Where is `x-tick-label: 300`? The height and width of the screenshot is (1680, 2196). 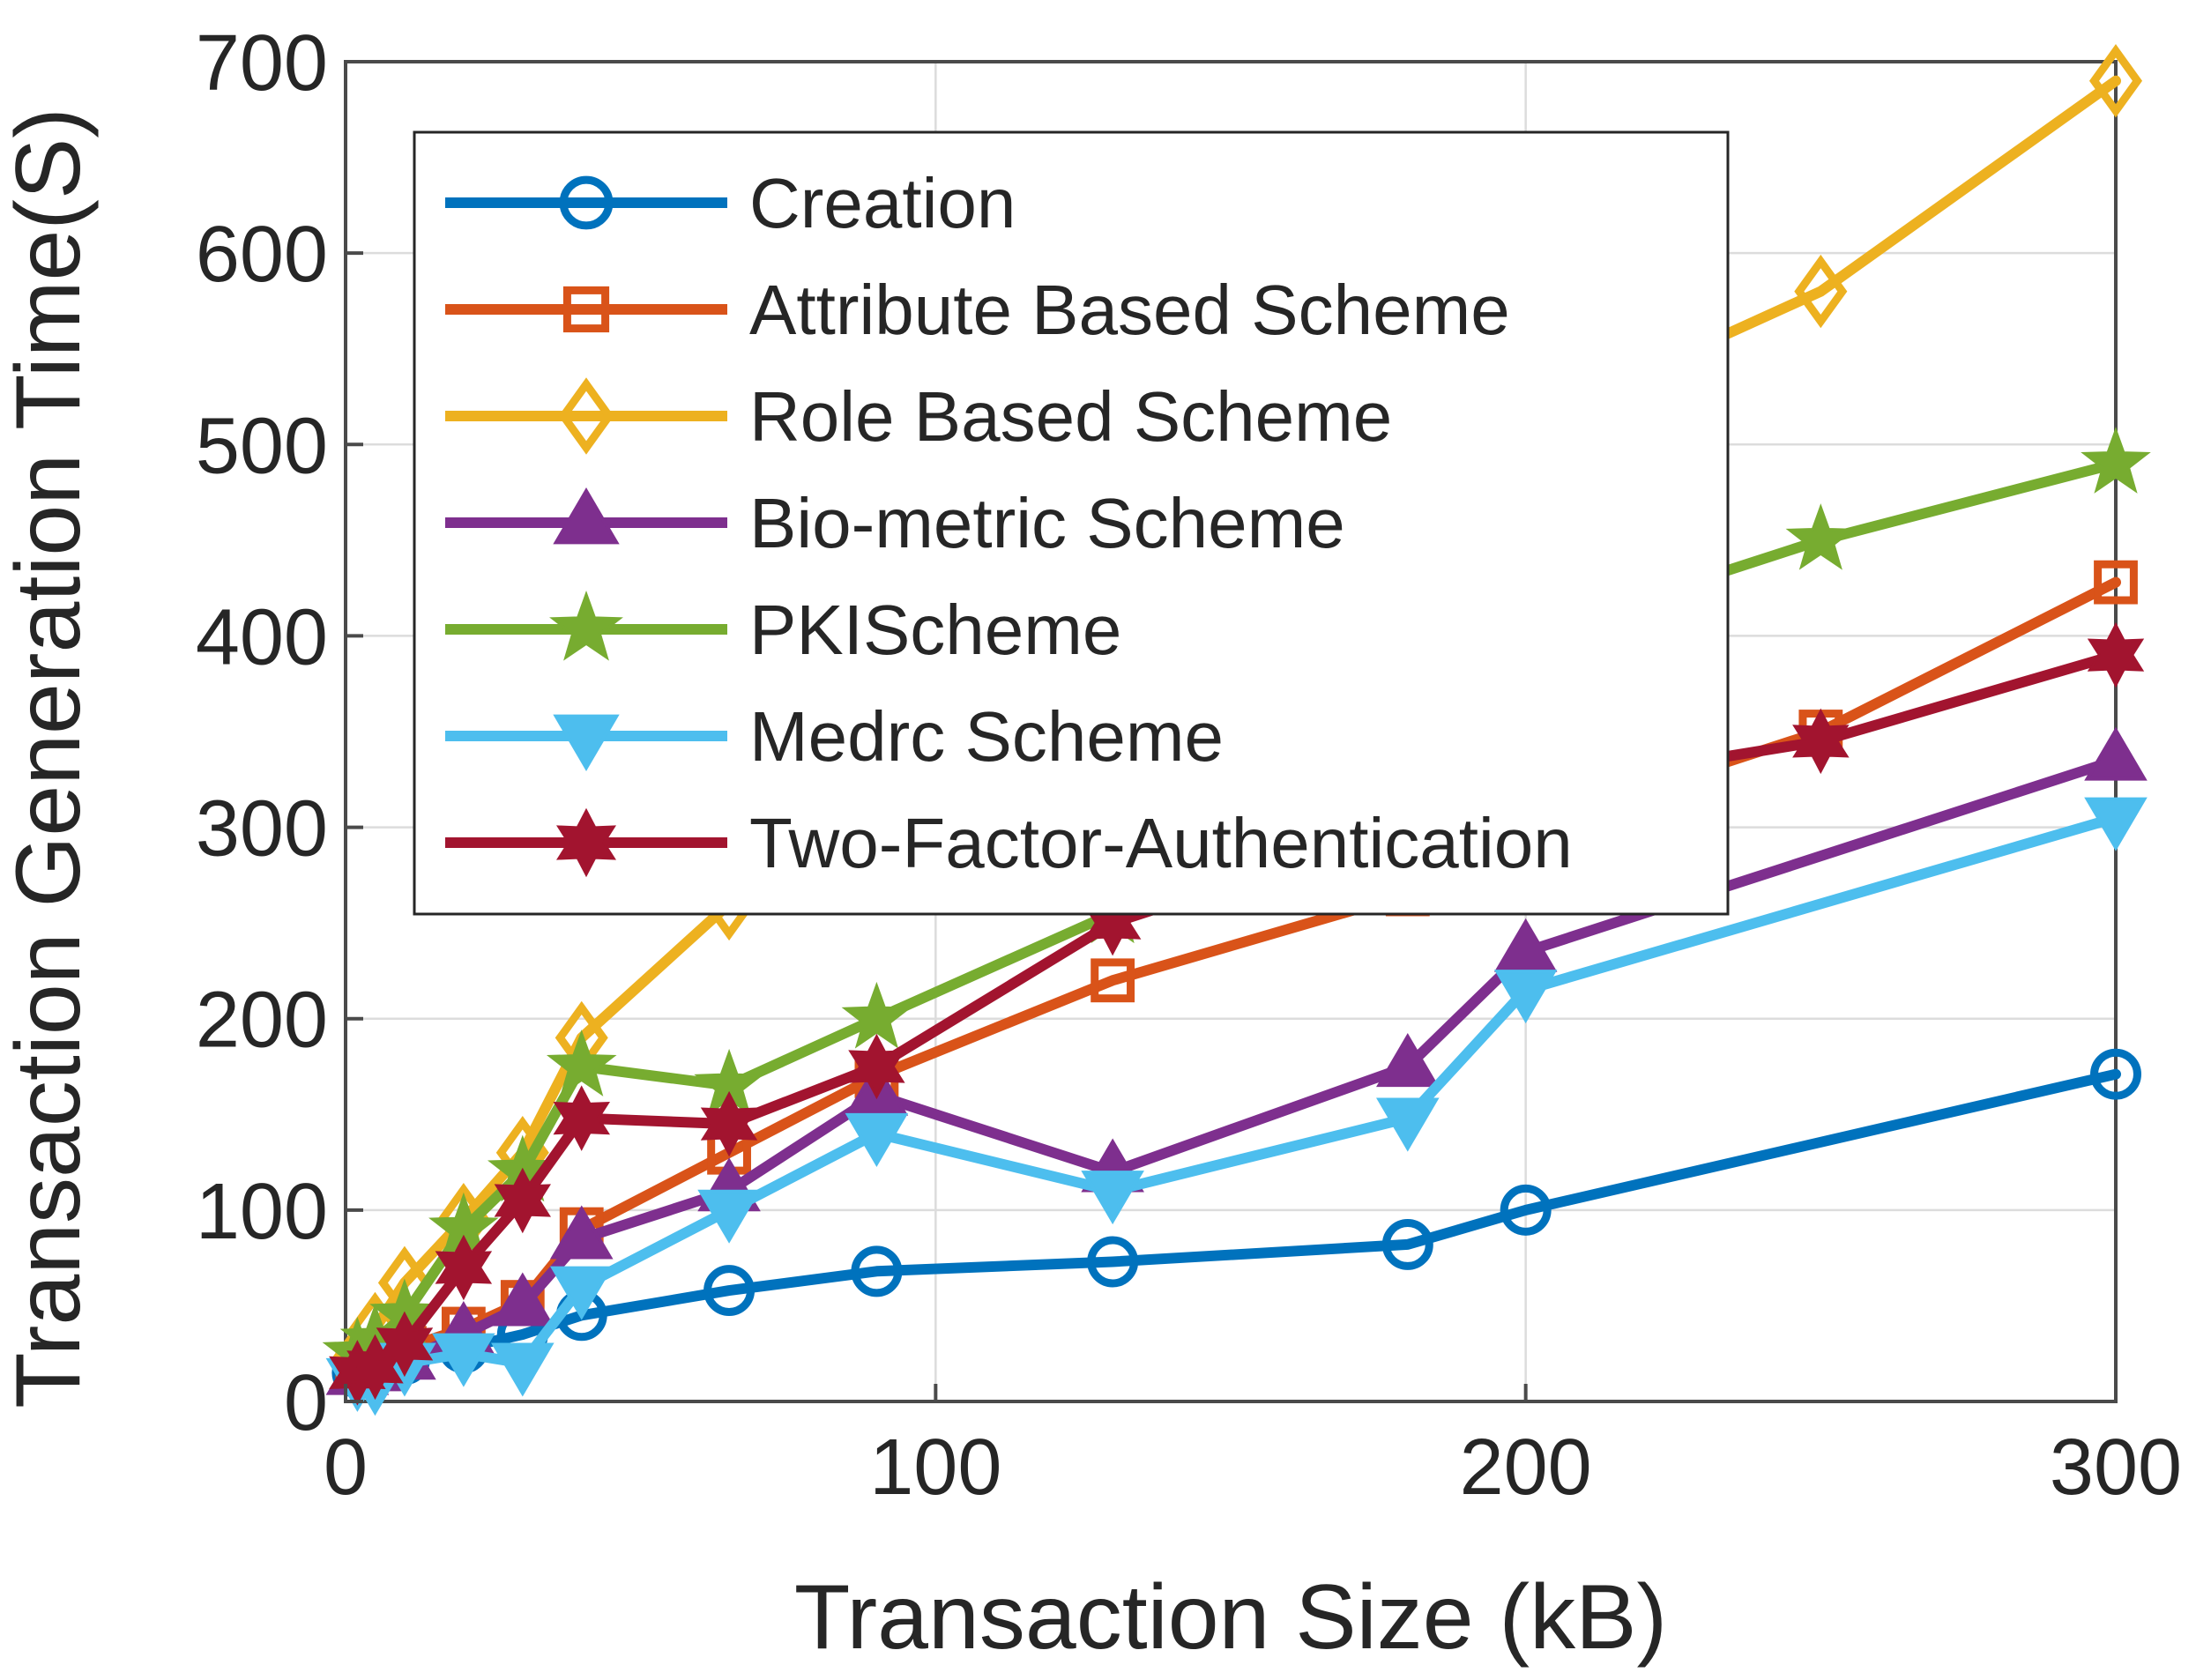
x-tick-label: 300 is located at coordinates (2116, 1468).